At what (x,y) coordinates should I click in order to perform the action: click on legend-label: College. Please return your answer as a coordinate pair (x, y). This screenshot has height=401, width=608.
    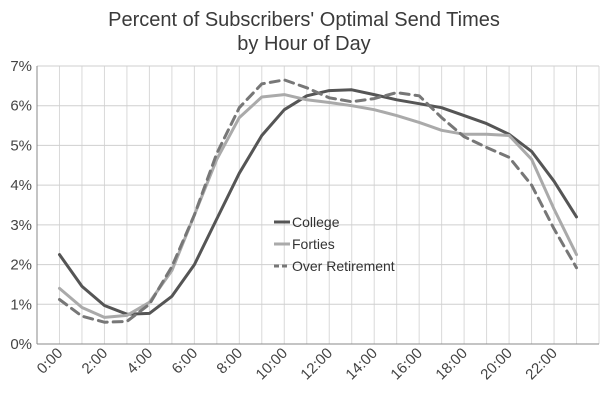
    Looking at the image, I should click on (316, 222).